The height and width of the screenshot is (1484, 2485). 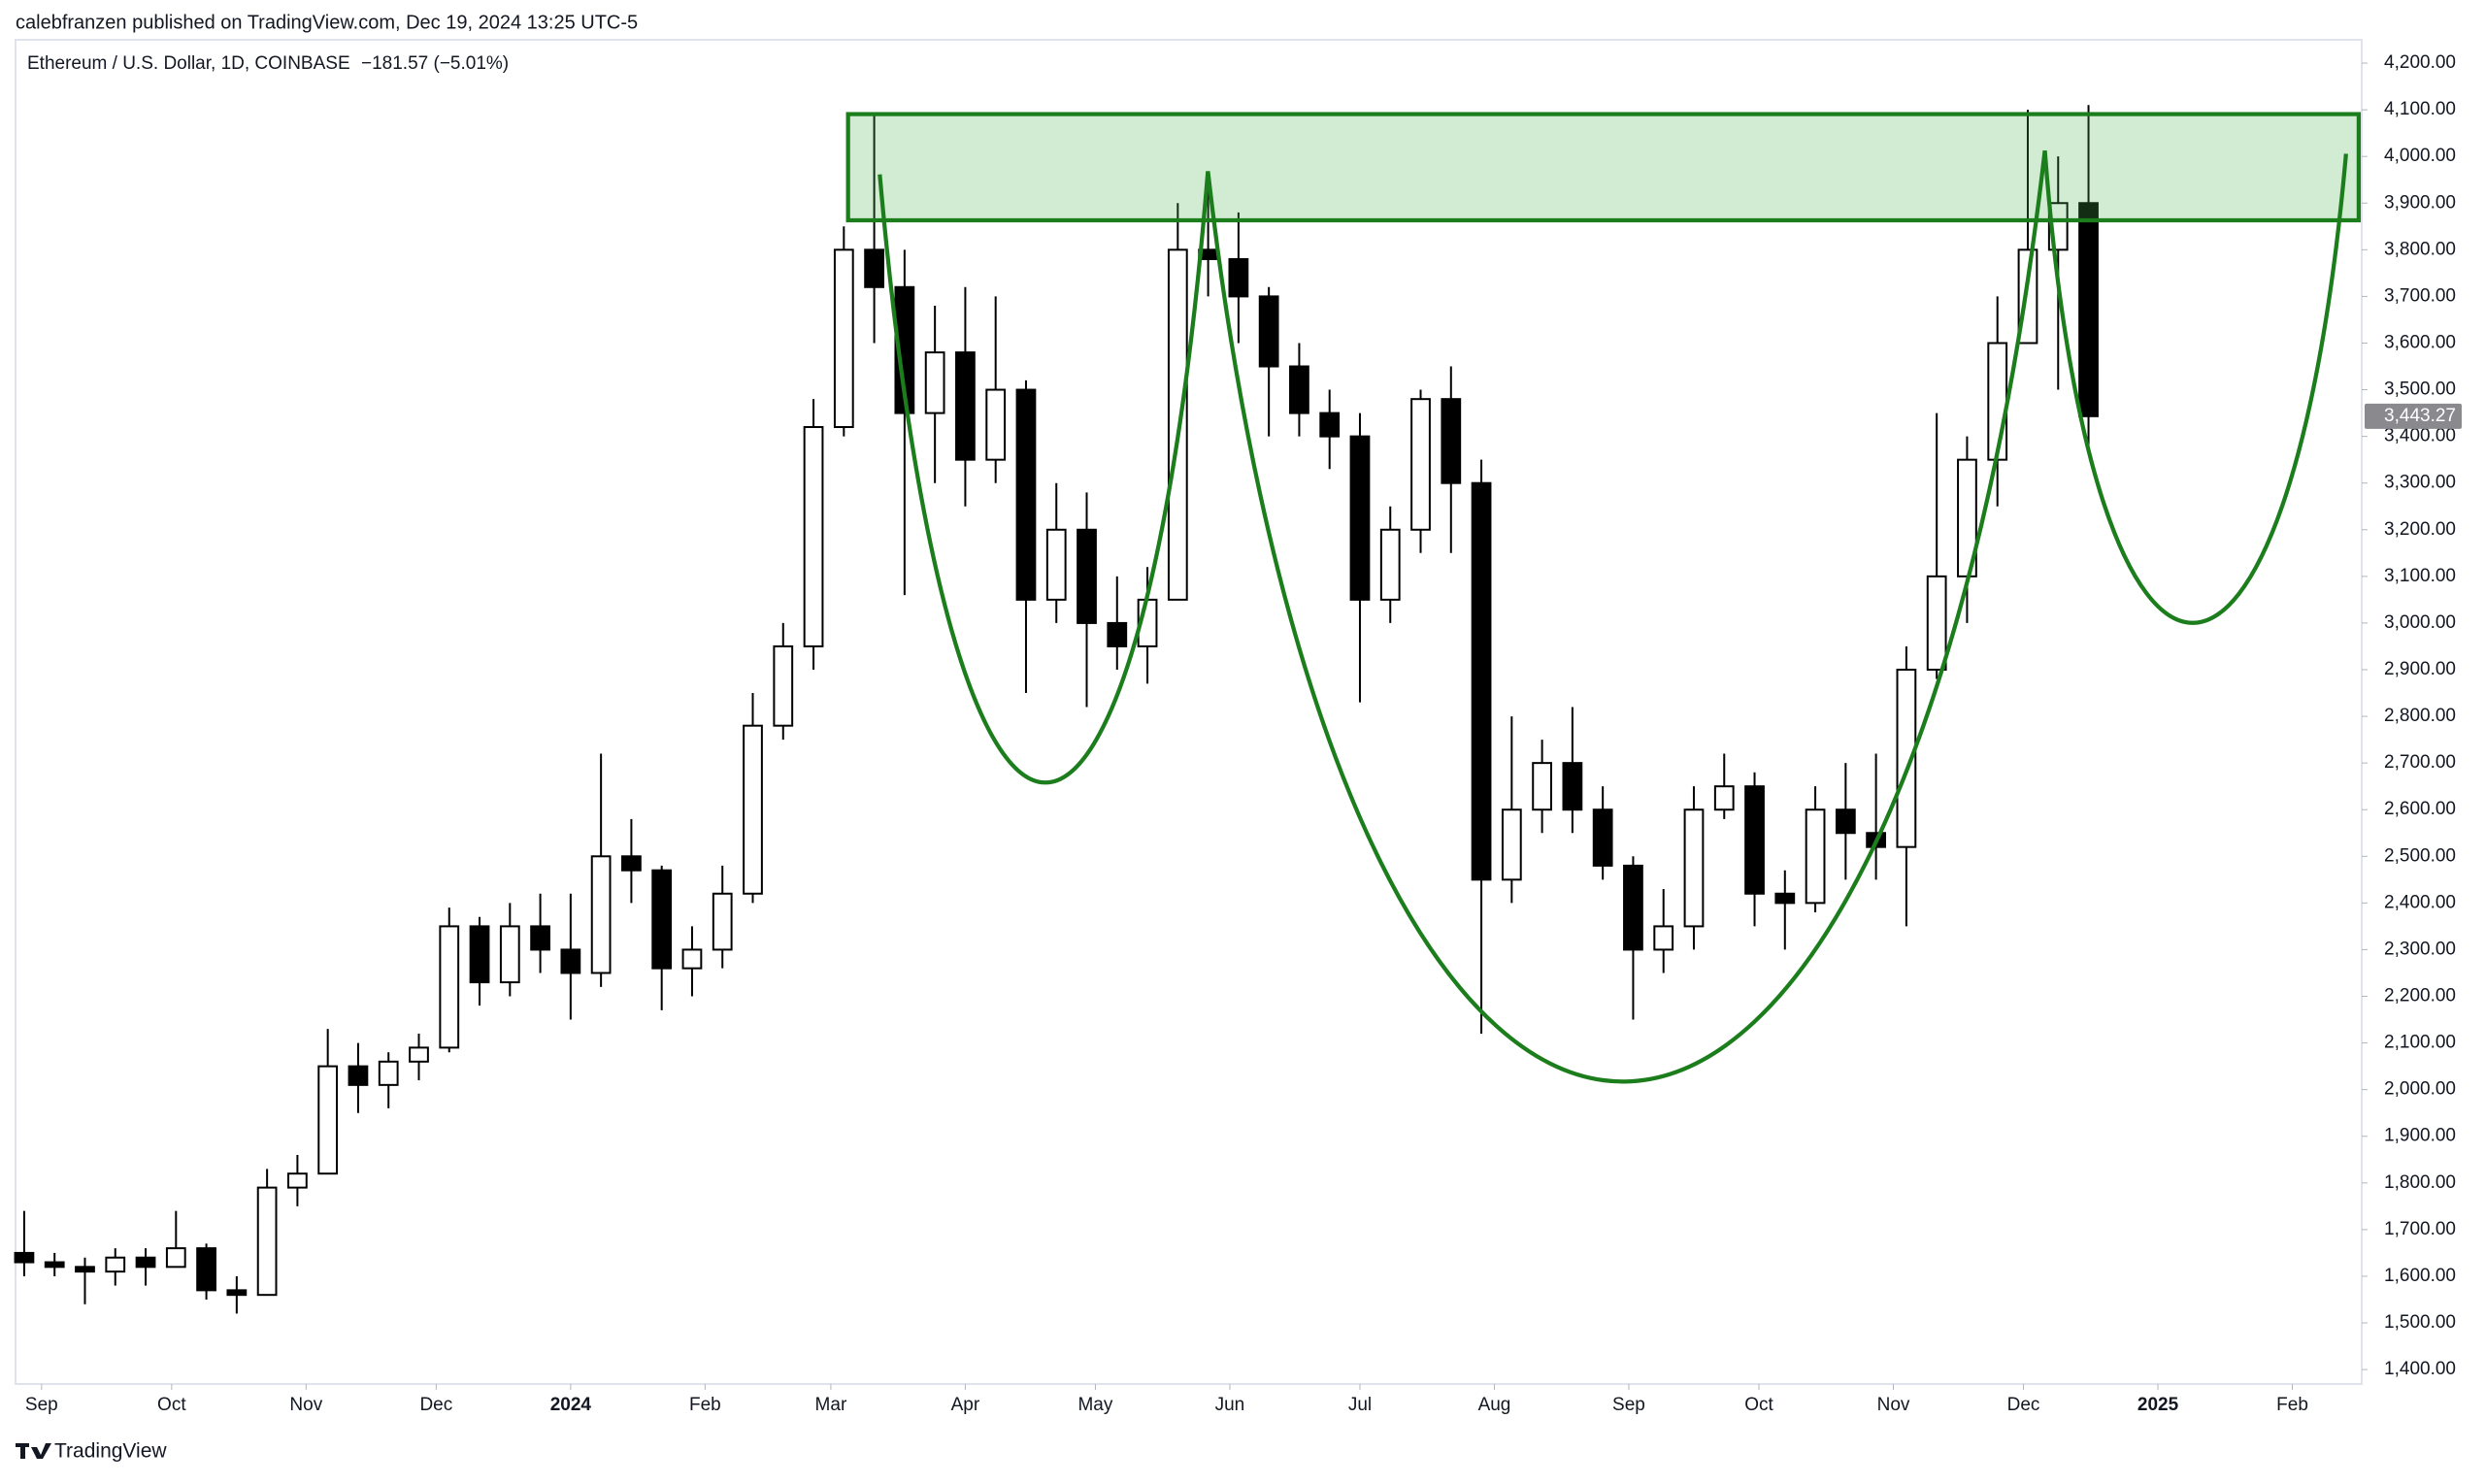 I want to click on x-tick-label: Nov, so click(x=306, y=1405).